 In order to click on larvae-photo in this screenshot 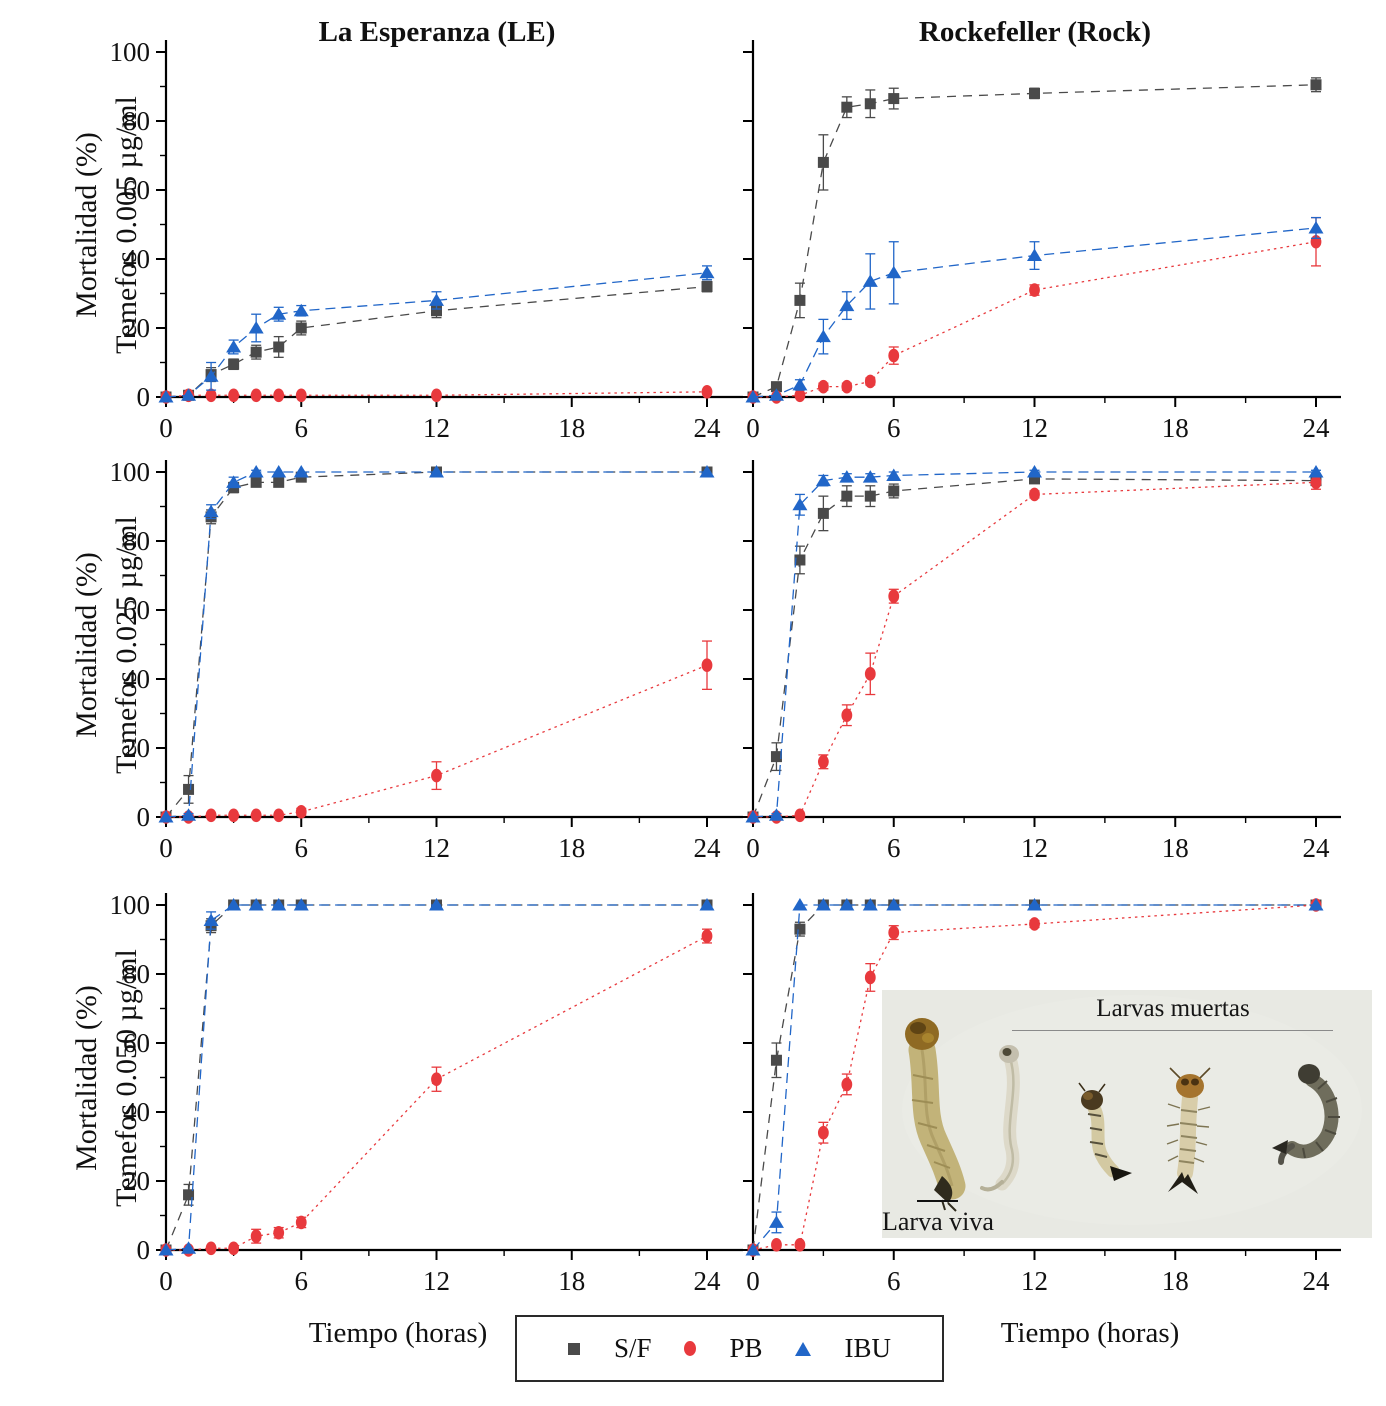, I will do `click(1127, 1114)`.